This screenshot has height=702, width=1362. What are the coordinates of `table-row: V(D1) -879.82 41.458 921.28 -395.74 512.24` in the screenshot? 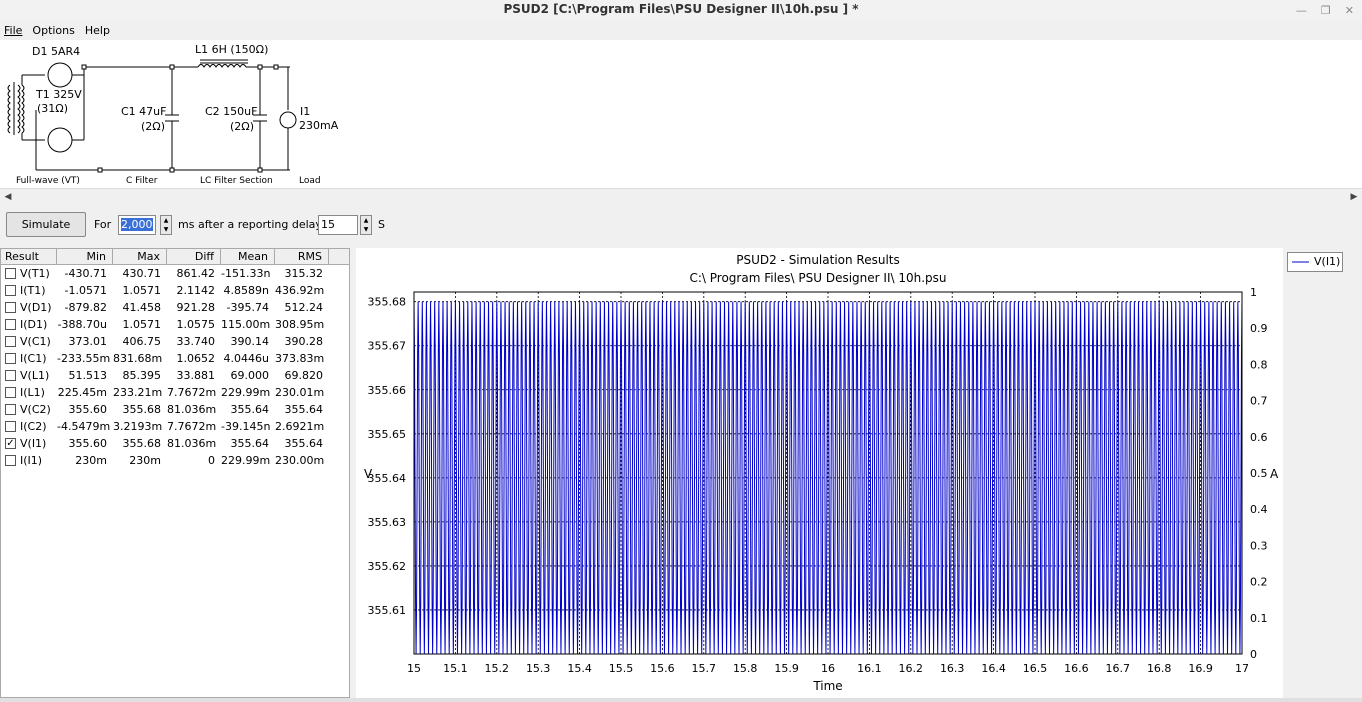 It's located at (175, 307).